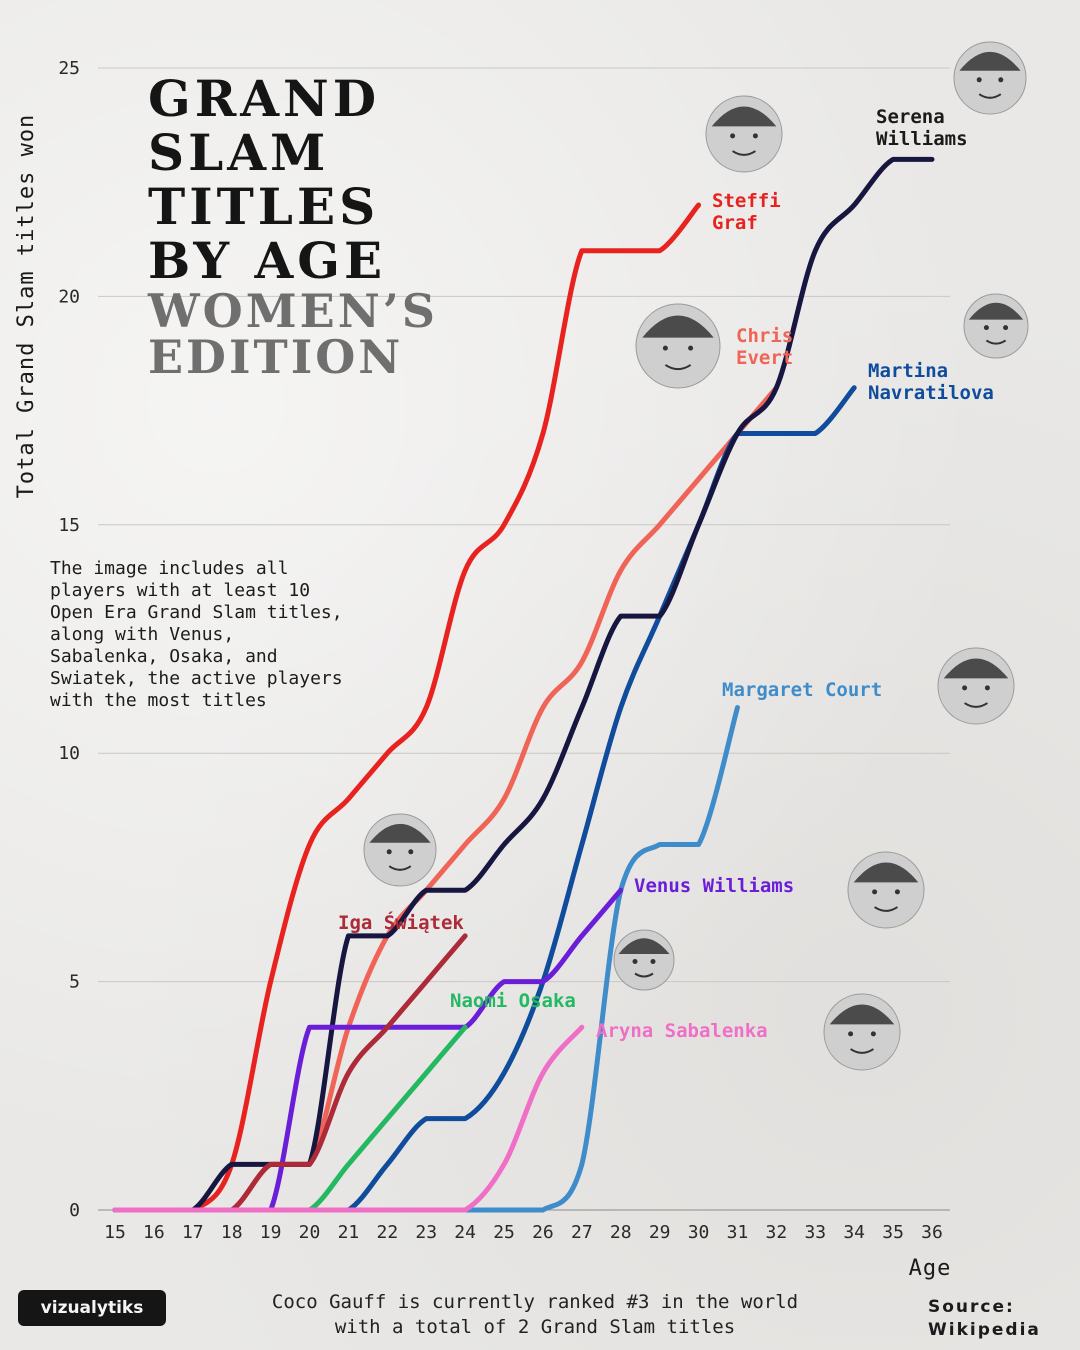  Describe the element at coordinates (348, 1118) in the screenshot. I see `series-line-aryna-sabalenka` at that location.